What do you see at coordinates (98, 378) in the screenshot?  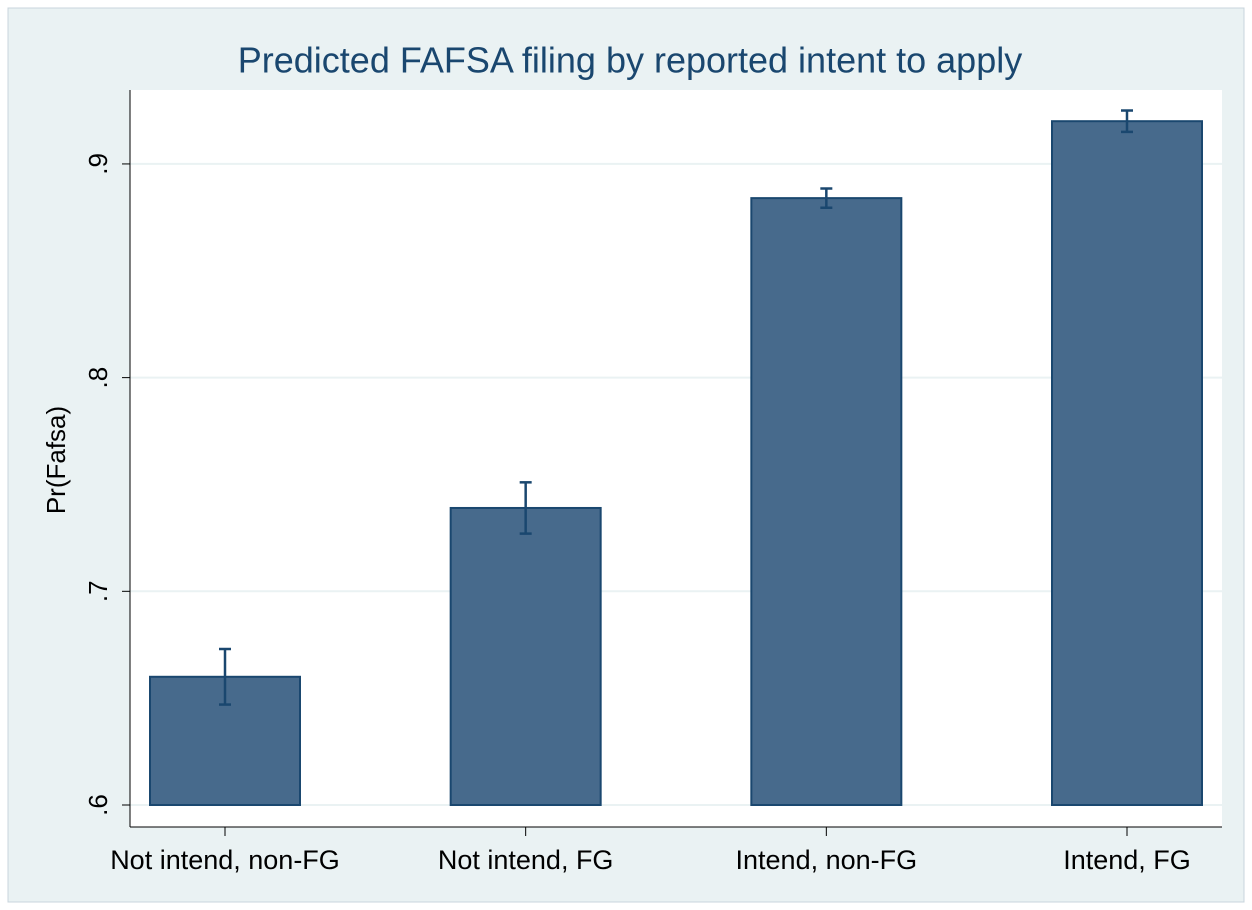 I see `y-tick-label: .8` at bounding box center [98, 378].